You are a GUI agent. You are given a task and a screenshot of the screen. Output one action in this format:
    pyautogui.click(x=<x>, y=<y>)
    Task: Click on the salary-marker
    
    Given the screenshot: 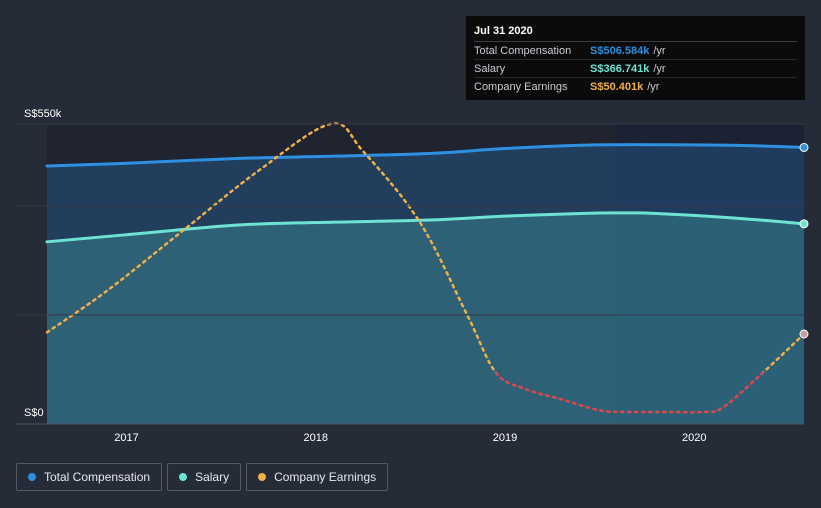 What is the action you would take?
    pyautogui.click(x=804, y=224)
    